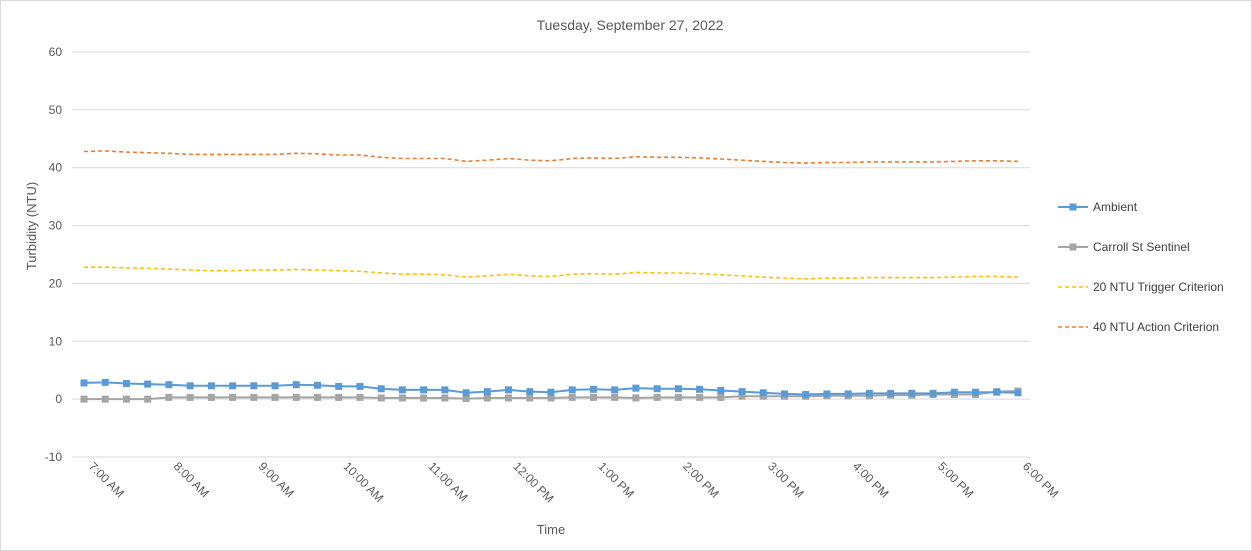  Describe the element at coordinates (58, 399) in the screenshot. I see `y-tick-label: 0` at that location.